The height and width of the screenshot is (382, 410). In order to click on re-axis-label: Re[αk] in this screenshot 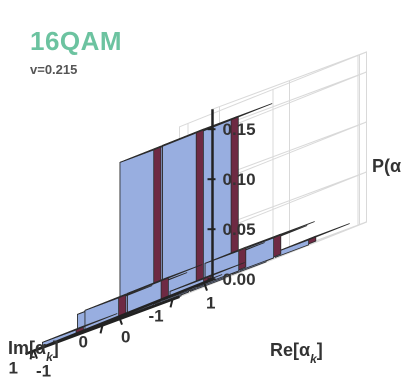, I will do `click(296, 353)`.